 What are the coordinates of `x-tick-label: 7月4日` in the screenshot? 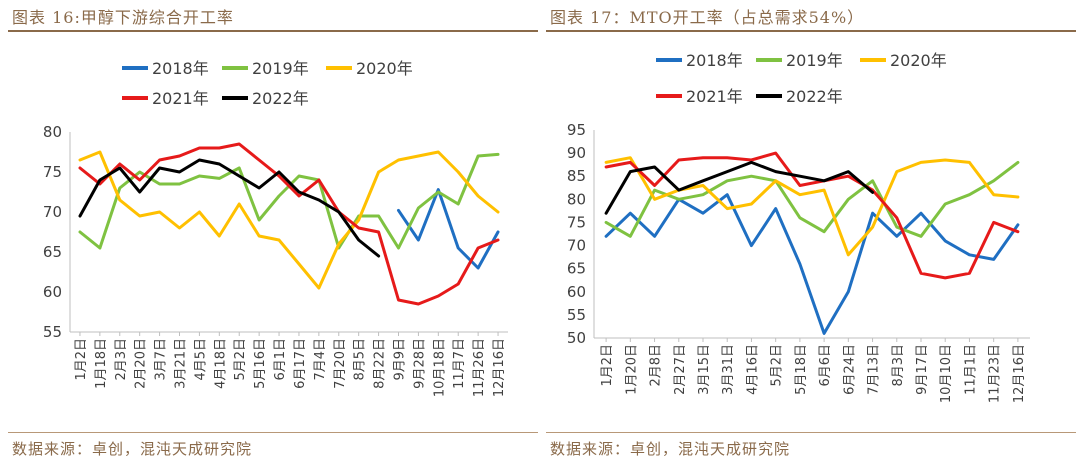 It's located at (320, 359).